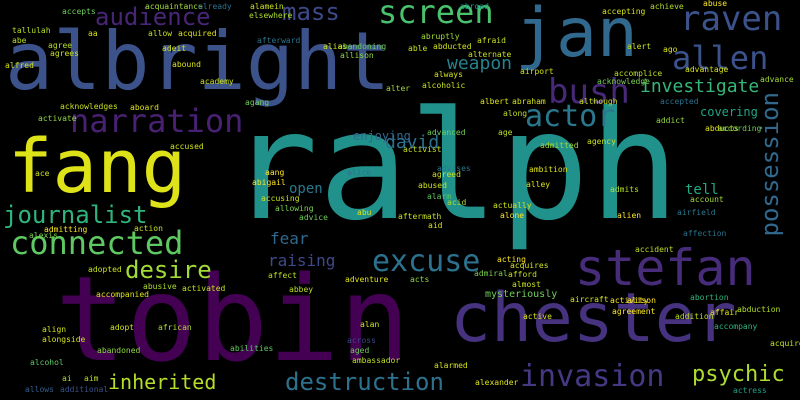  Describe the element at coordinates (446, 174) in the screenshot. I see `cloud-word: agreed` at that location.